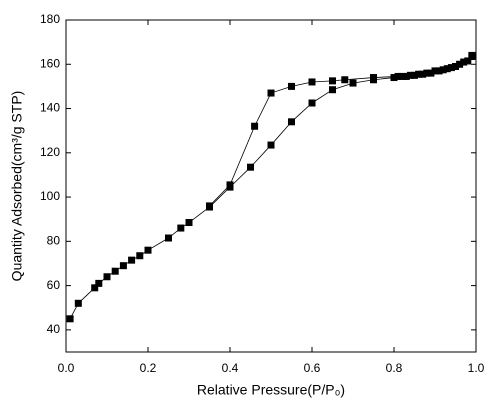 The width and height of the screenshot is (500, 410). What do you see at coordinates (230, 368) in the screenshot?
I see `x-tick-label: 0.4` at bounding box center [230, 368].